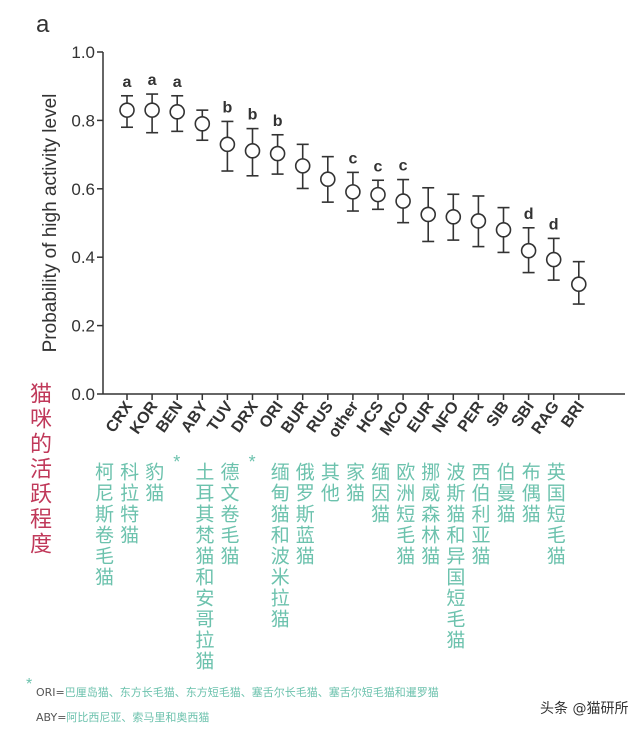  I want to click on x-tick-label: DRX, so click(244, 417).